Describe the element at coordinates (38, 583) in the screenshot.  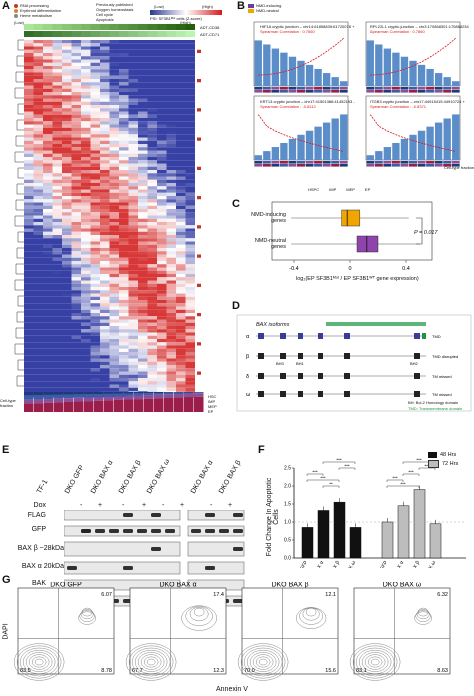
I see `blot-row-label: BAK` at that location.